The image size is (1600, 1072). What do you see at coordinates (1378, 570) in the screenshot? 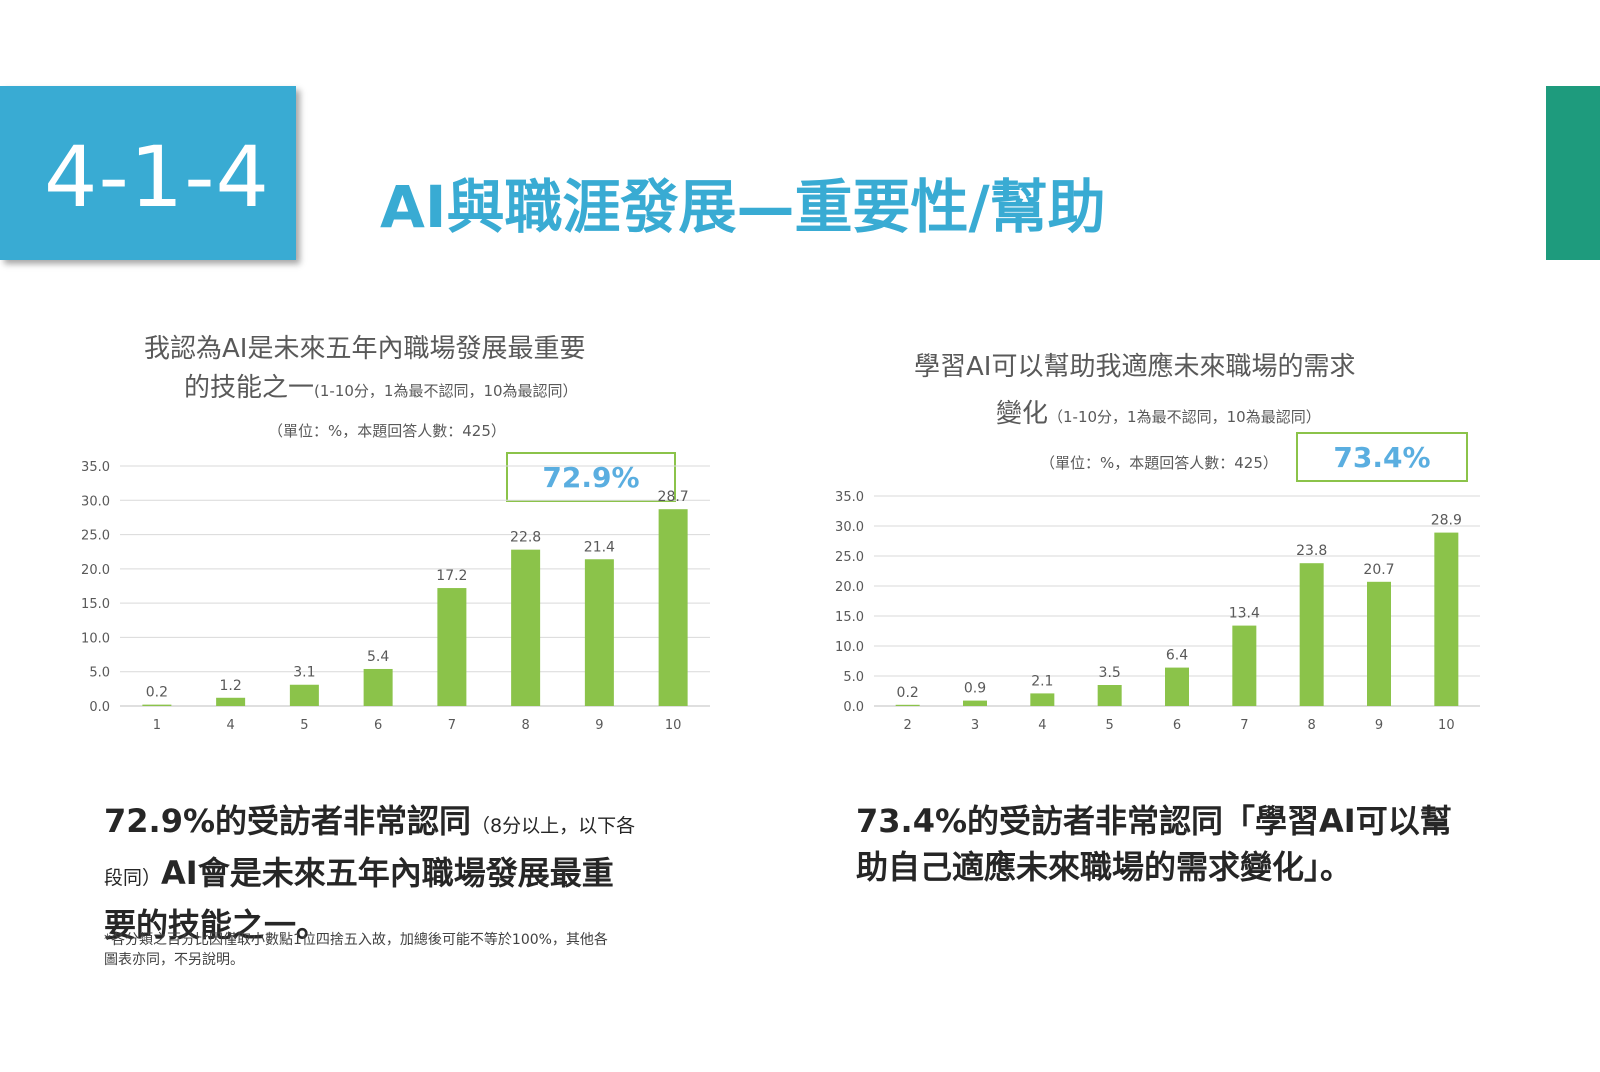
I see `data-label: 20.7` at bounding box center [1378, 570].